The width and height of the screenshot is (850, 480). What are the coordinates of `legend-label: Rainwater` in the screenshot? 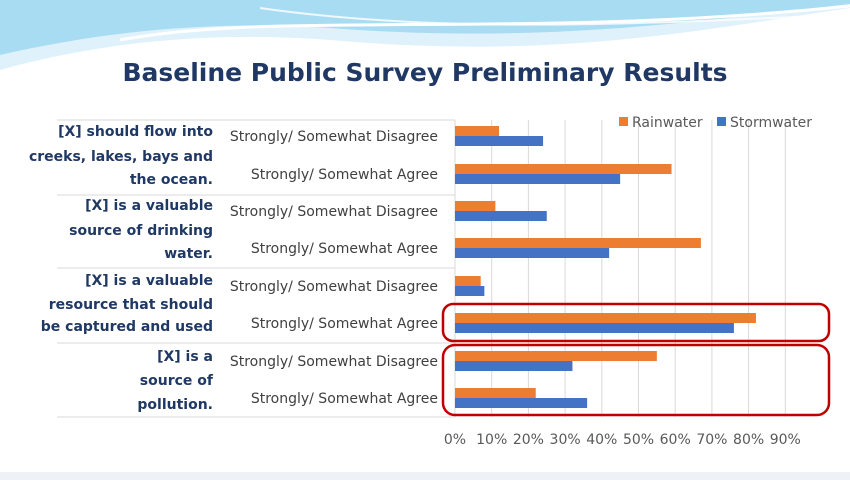 It's located at (667, 123).